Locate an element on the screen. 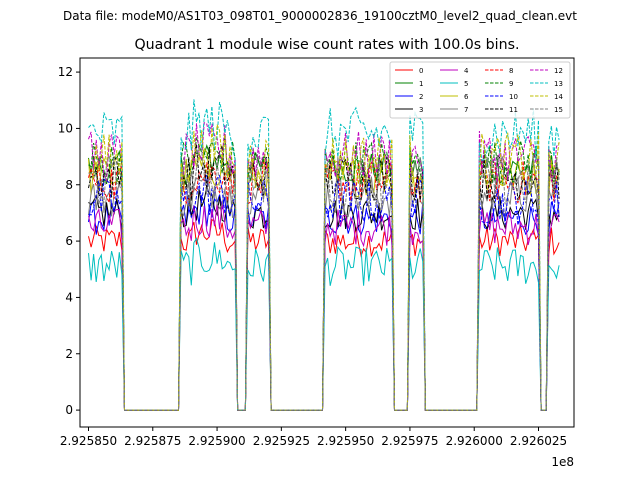 Image resolution: width=640 pixels, height=480 pixels. legend-item-12: 12 is located at coordinates (546, 71).